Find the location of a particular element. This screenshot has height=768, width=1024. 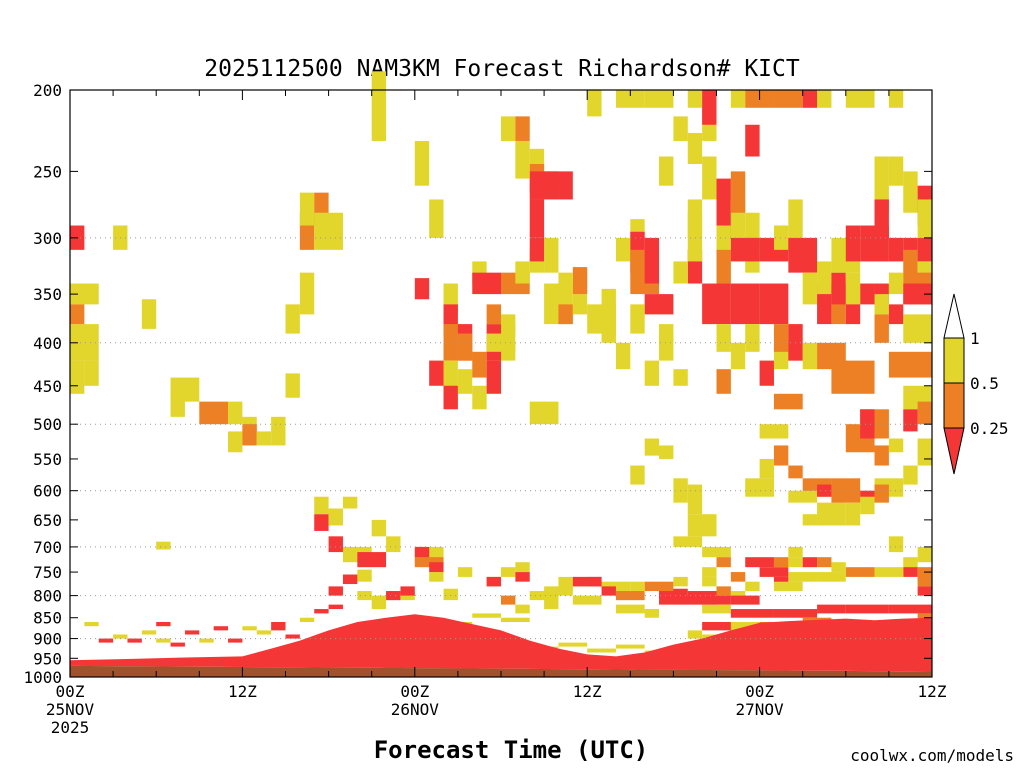

x-tick-label: 12Z is located at coordinates (932, 691).